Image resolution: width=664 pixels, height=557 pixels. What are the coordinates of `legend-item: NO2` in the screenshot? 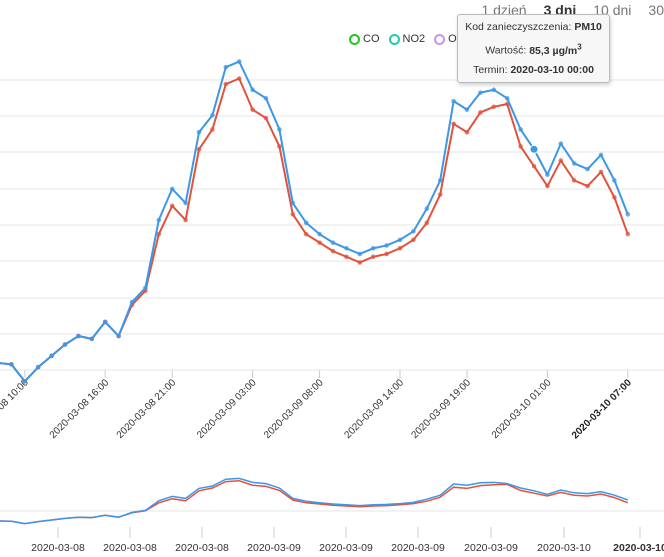 It's located at (407, 39).